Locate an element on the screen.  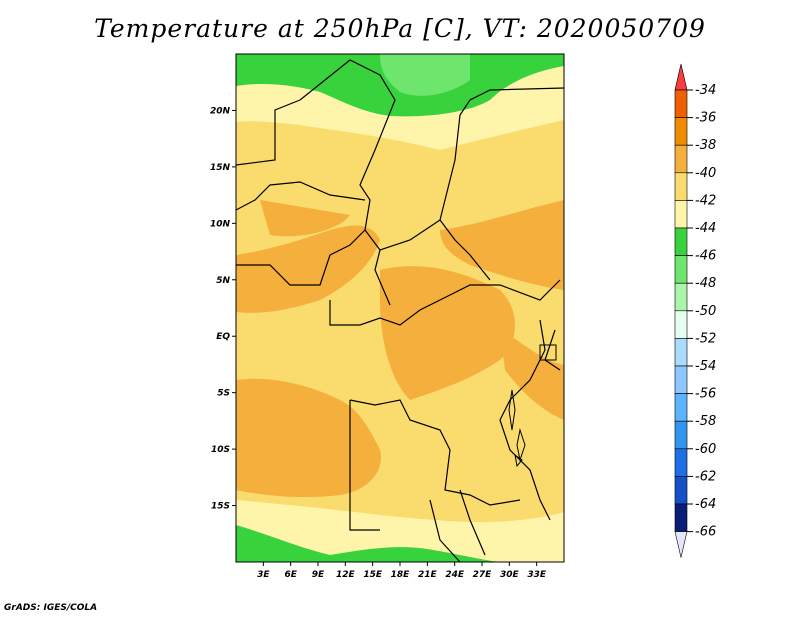
field-warm-sw is located at coordinates (308, 438).